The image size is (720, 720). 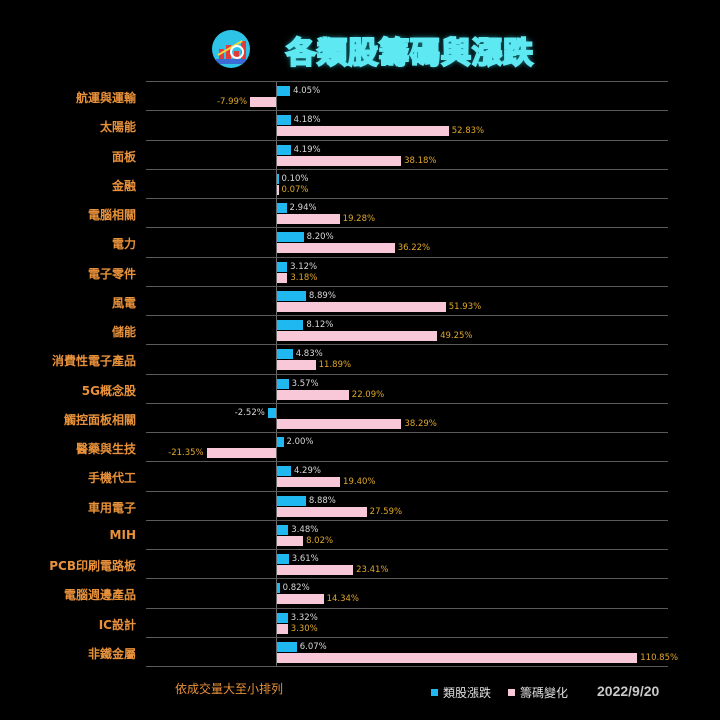 I want to click on stock-change-label: 3.12%, so click(x=304, y=266).